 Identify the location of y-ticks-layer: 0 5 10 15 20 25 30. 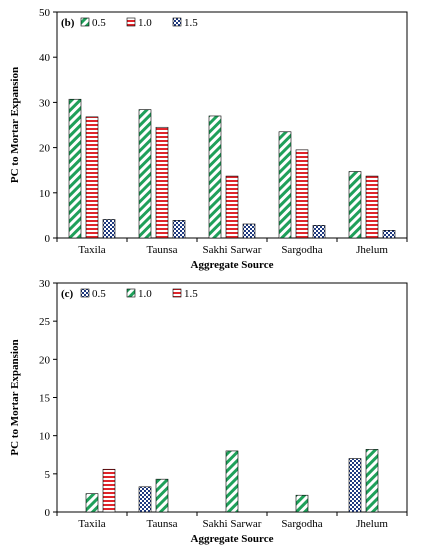
(48, 398).